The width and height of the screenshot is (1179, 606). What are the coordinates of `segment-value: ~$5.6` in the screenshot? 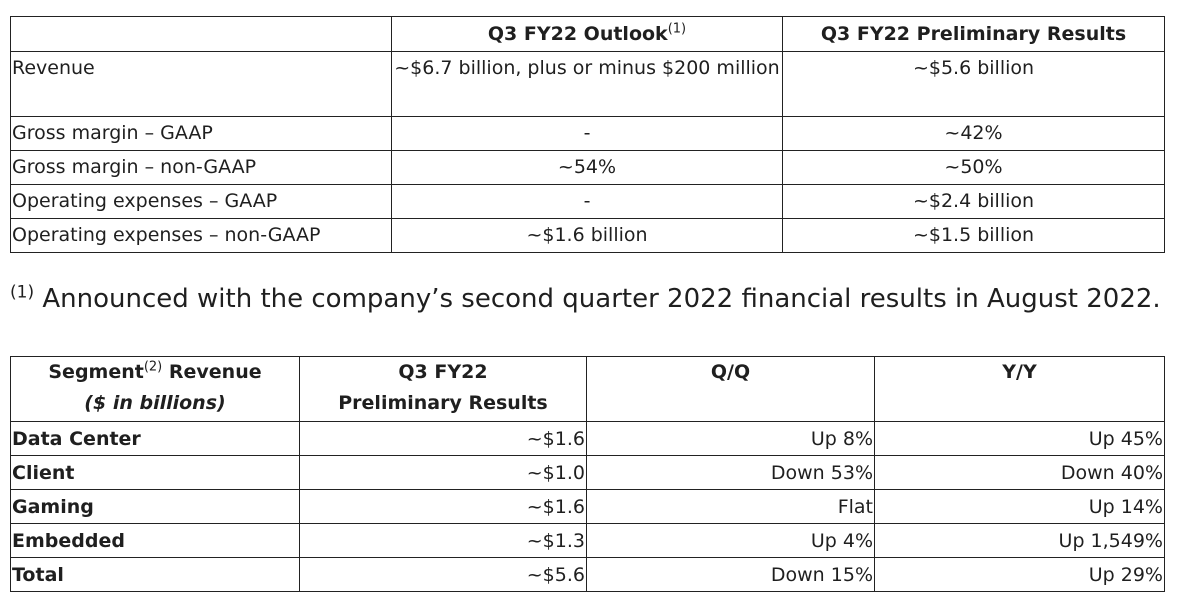 It's located at (443, 574).